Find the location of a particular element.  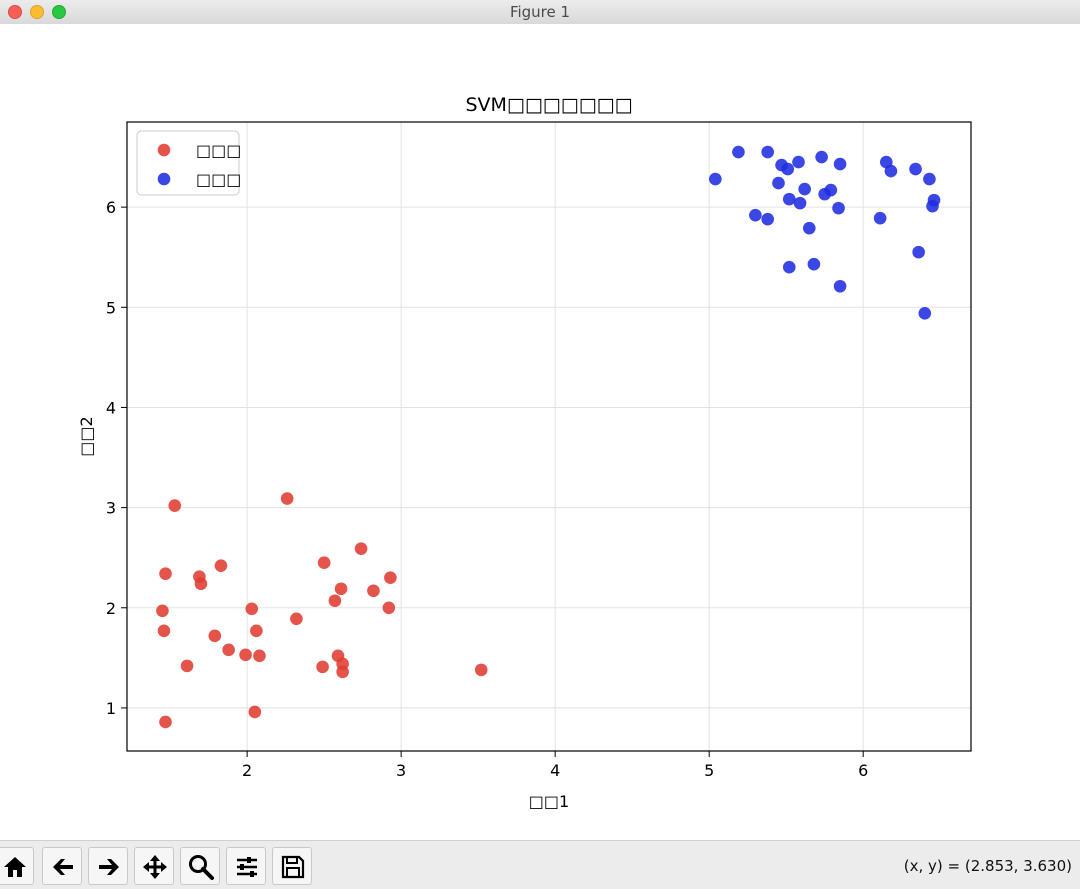

cursor-coordinates: (x, y) = (2.853, 3.630) is located at coordinates (987, 866).